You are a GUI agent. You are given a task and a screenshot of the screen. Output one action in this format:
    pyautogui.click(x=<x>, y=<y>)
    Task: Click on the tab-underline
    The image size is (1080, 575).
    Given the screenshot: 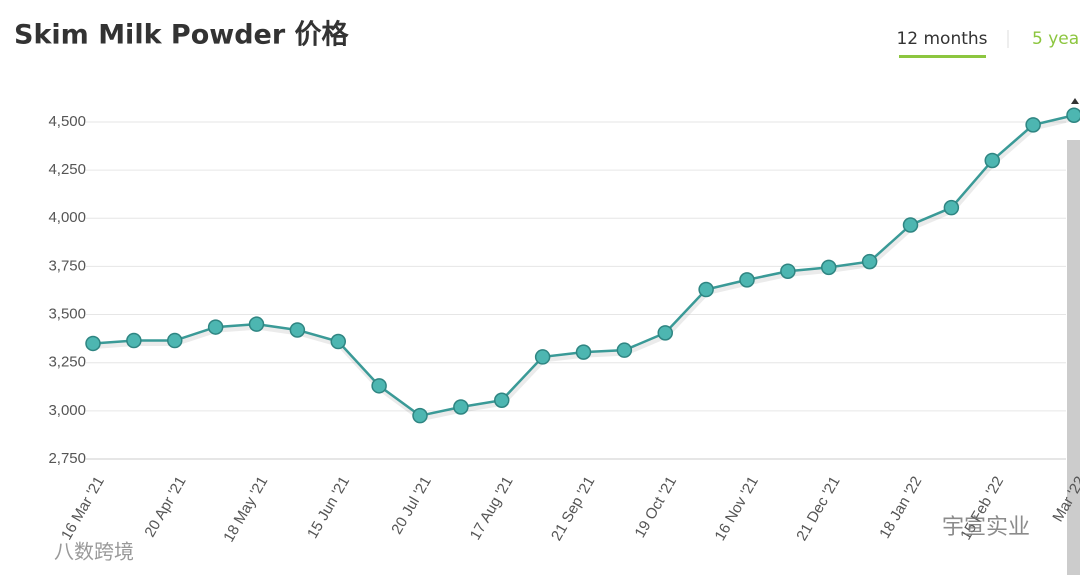 What is the action you would take?
    pyautogui.click(x=942, y=56)
    